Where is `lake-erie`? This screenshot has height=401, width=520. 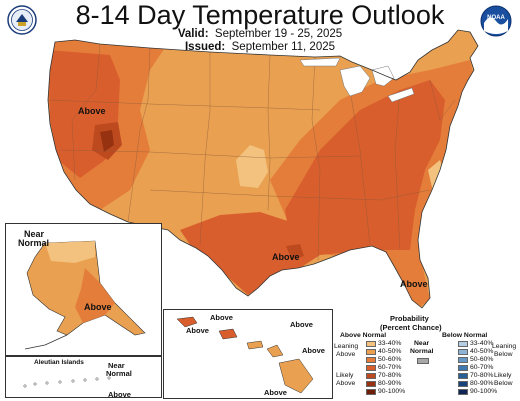
lake-erie is located at coordinates (401, 95).